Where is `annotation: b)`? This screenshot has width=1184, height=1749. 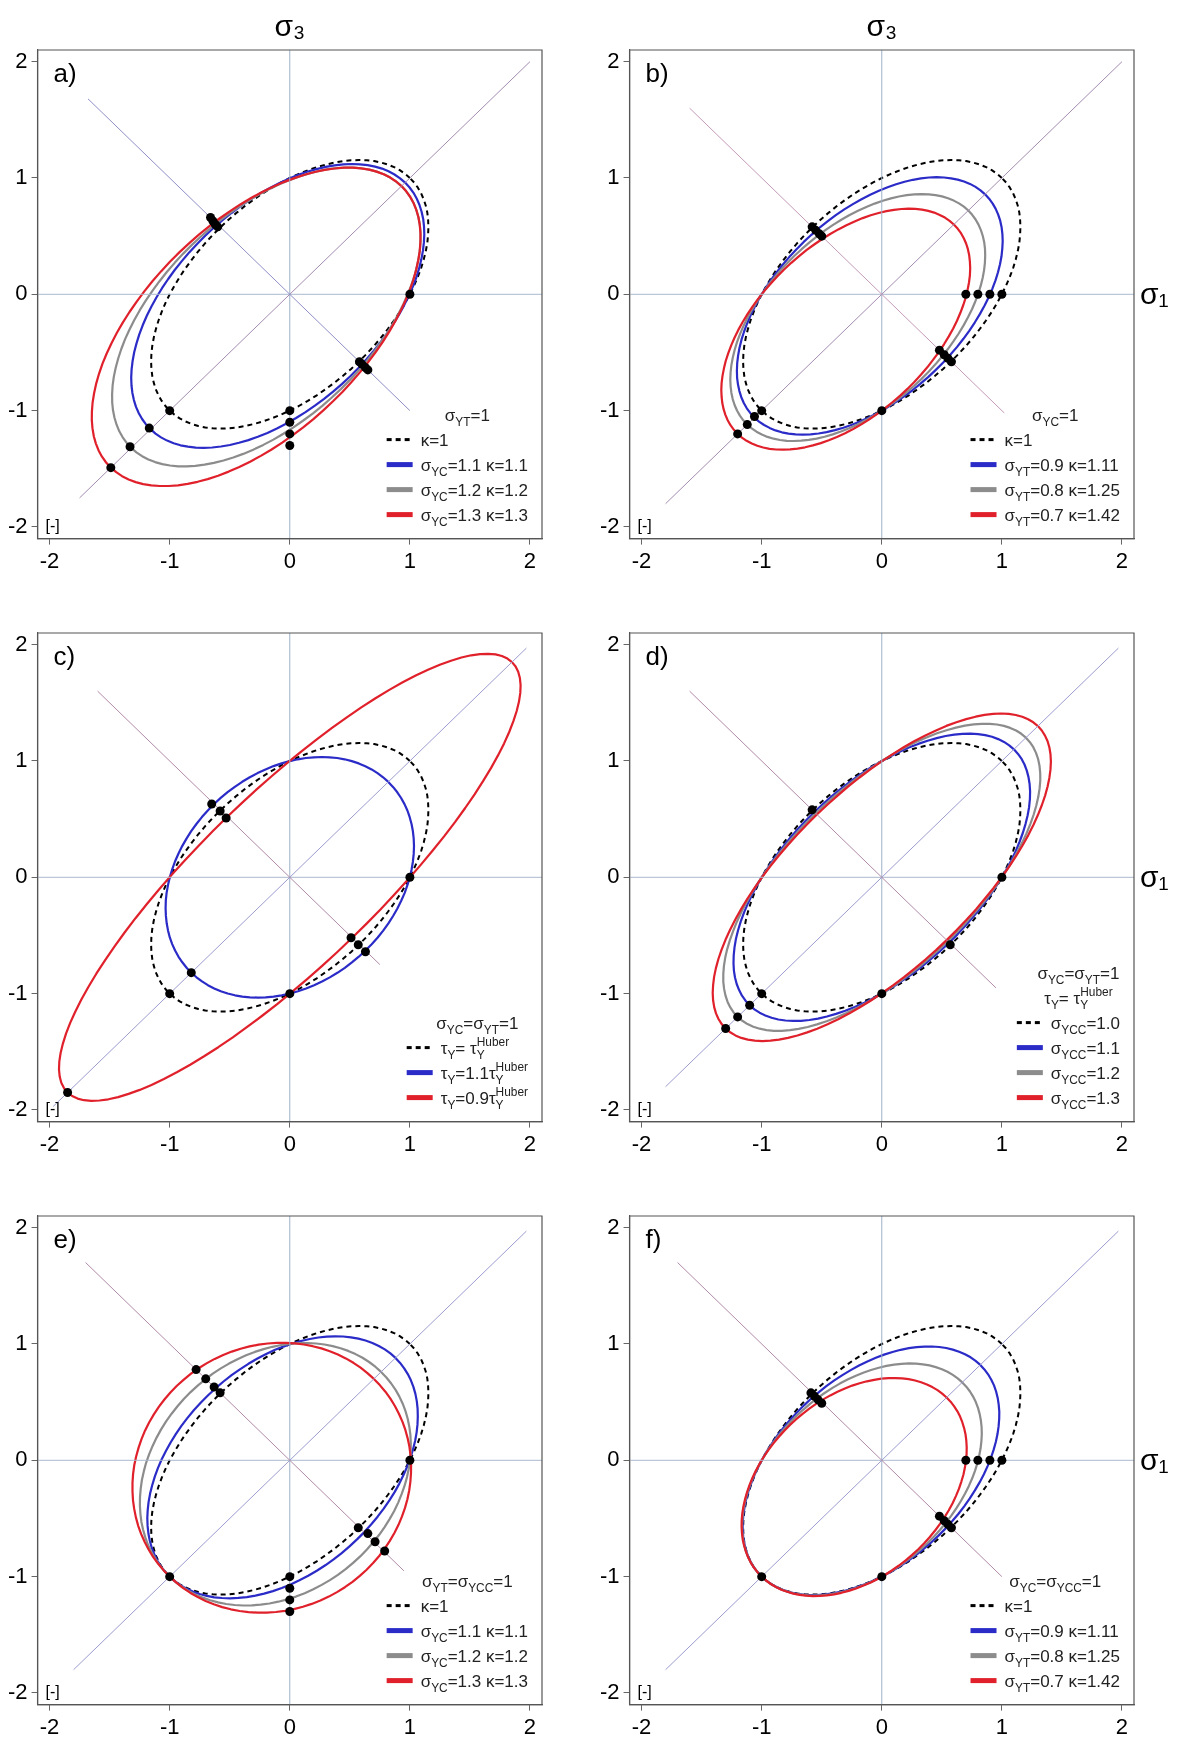 annotation: b) is located at coordinates (657, 73).